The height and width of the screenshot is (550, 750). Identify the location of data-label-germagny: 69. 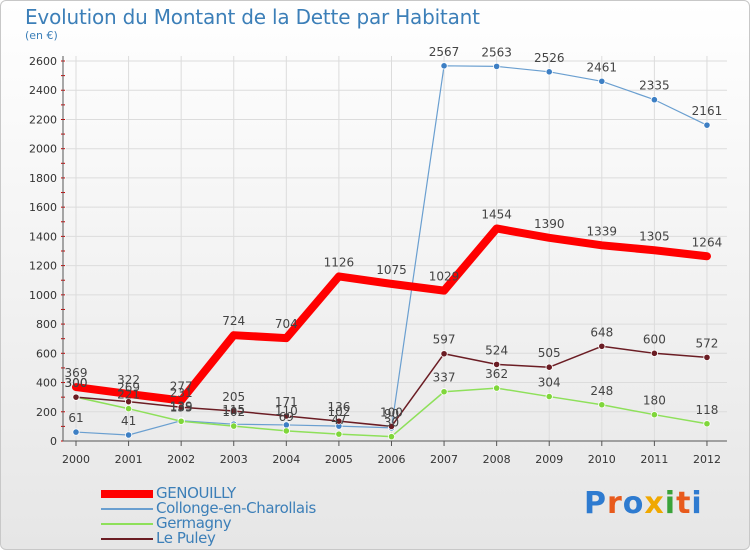
(286, 417).